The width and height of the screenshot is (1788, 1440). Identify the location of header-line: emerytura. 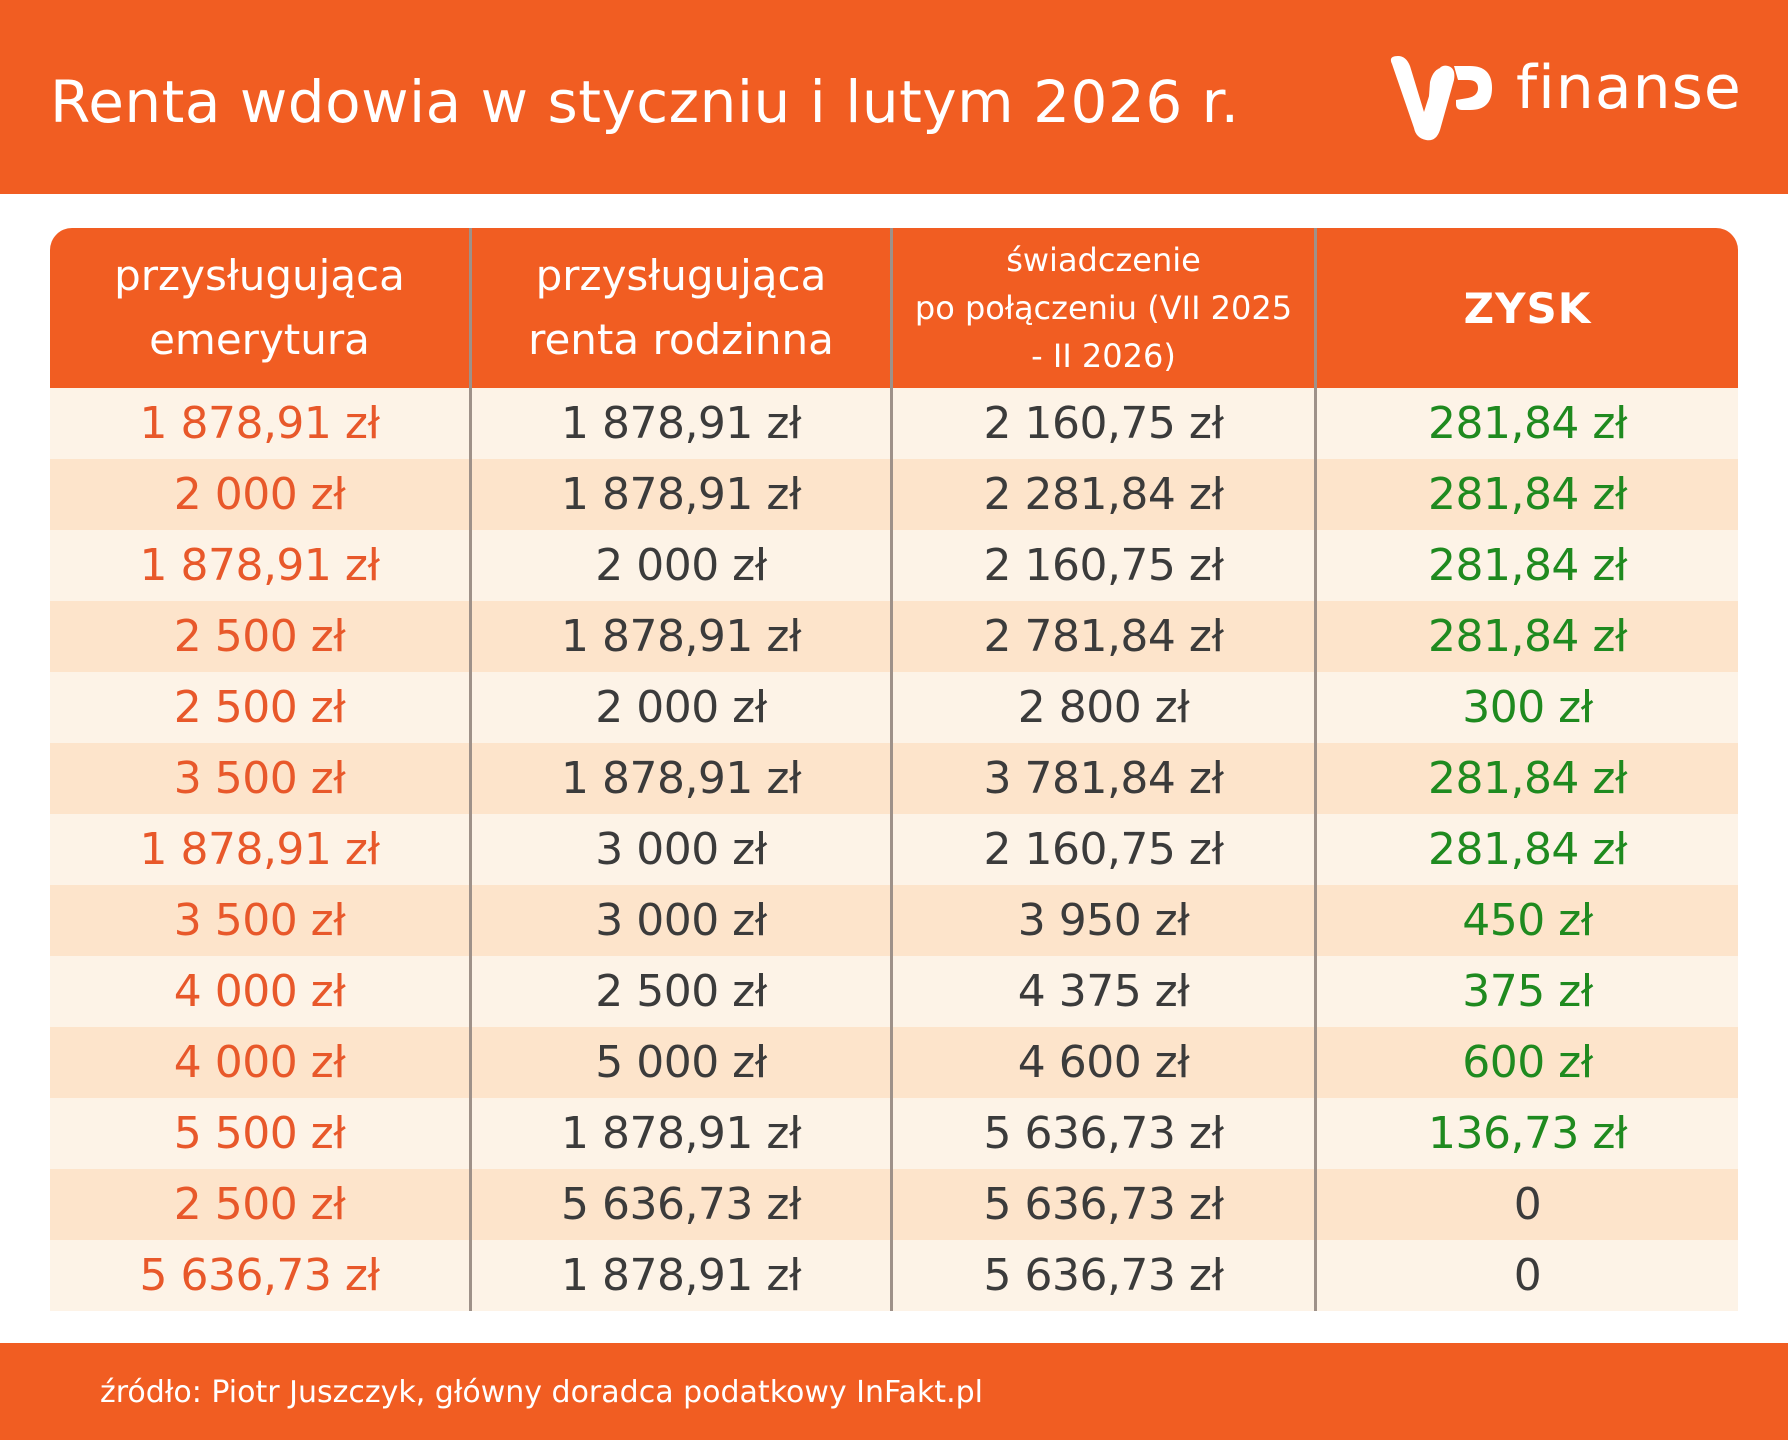
(259, 339).